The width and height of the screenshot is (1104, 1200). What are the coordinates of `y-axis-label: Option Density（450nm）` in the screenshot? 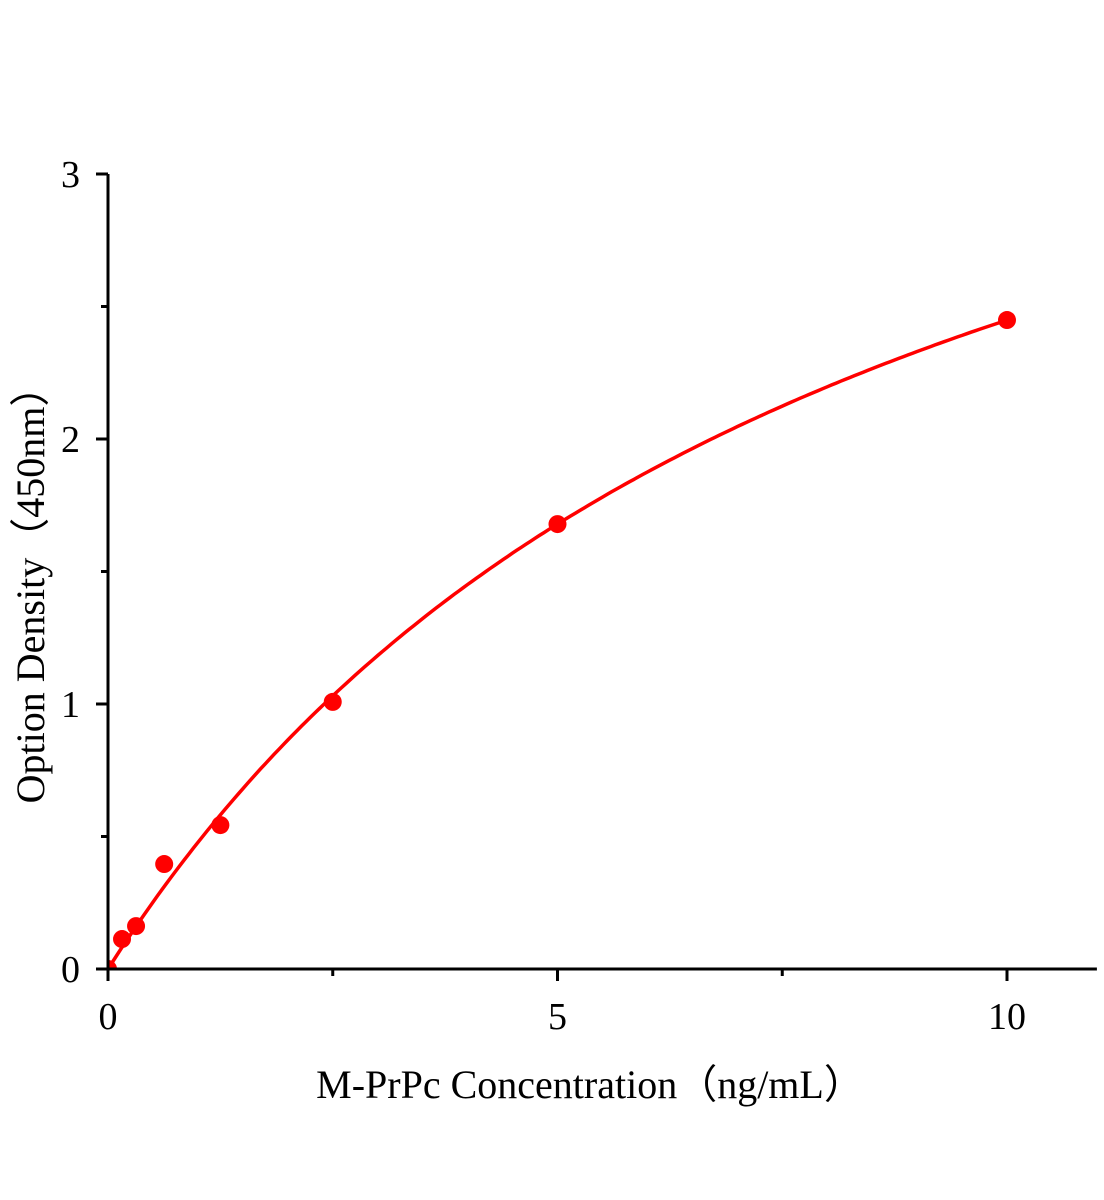 It's located at (30, 585).